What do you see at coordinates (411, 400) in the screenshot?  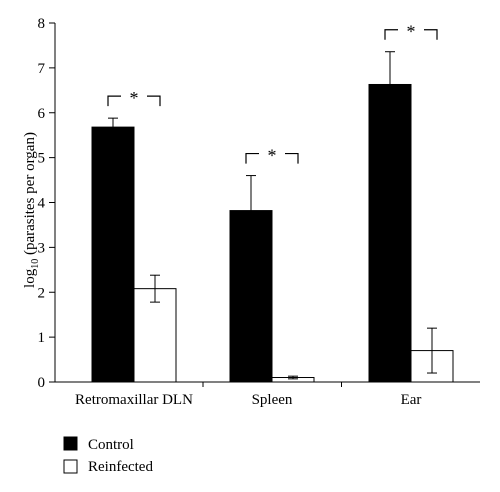 I see `x-tick-label: Ear` at bounding box center [411, 400].